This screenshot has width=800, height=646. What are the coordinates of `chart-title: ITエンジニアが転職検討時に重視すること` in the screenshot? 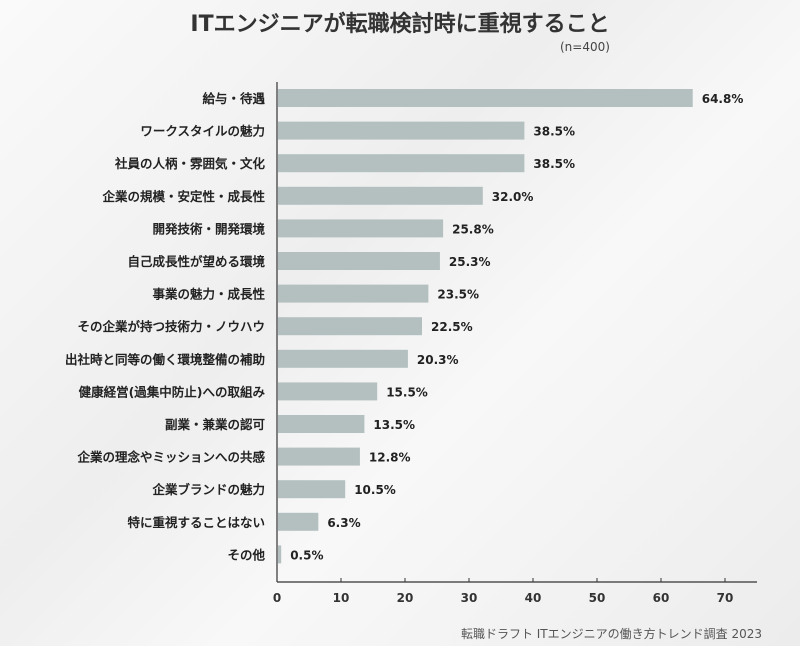 It's located at (400, 24).